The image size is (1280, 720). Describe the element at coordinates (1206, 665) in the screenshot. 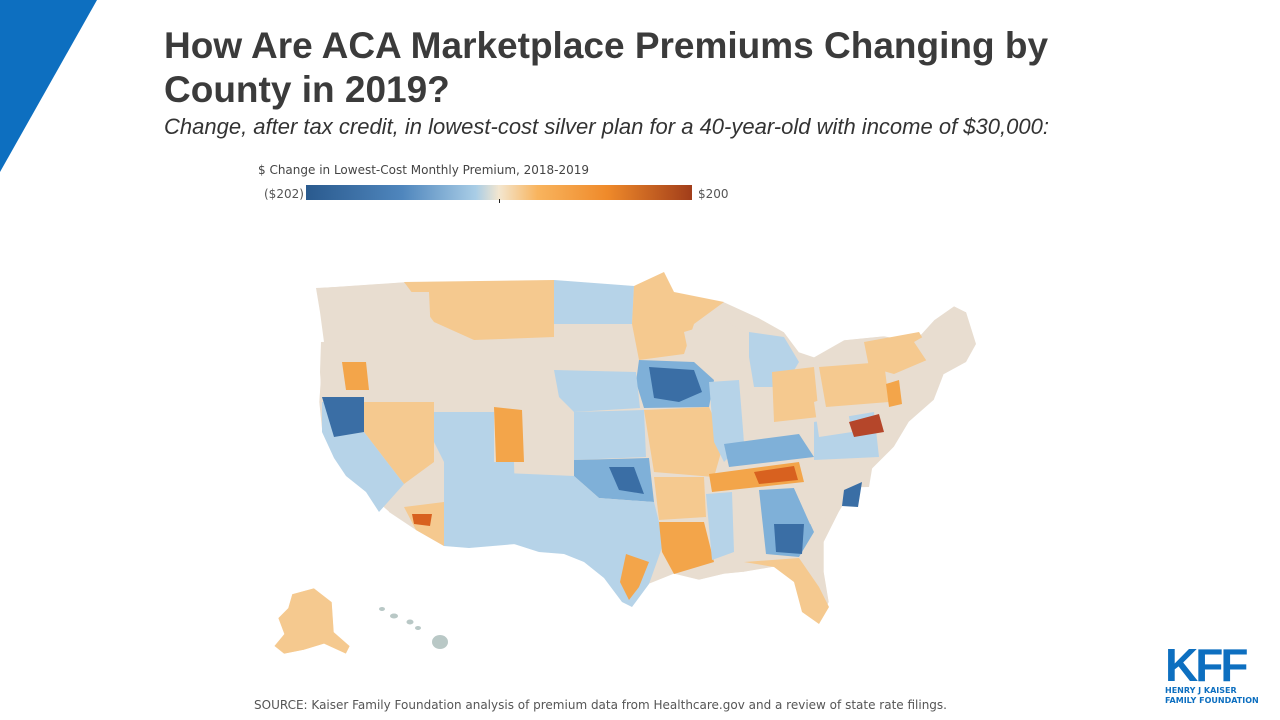

I see `kff-logo-mark: KFF` at that location.